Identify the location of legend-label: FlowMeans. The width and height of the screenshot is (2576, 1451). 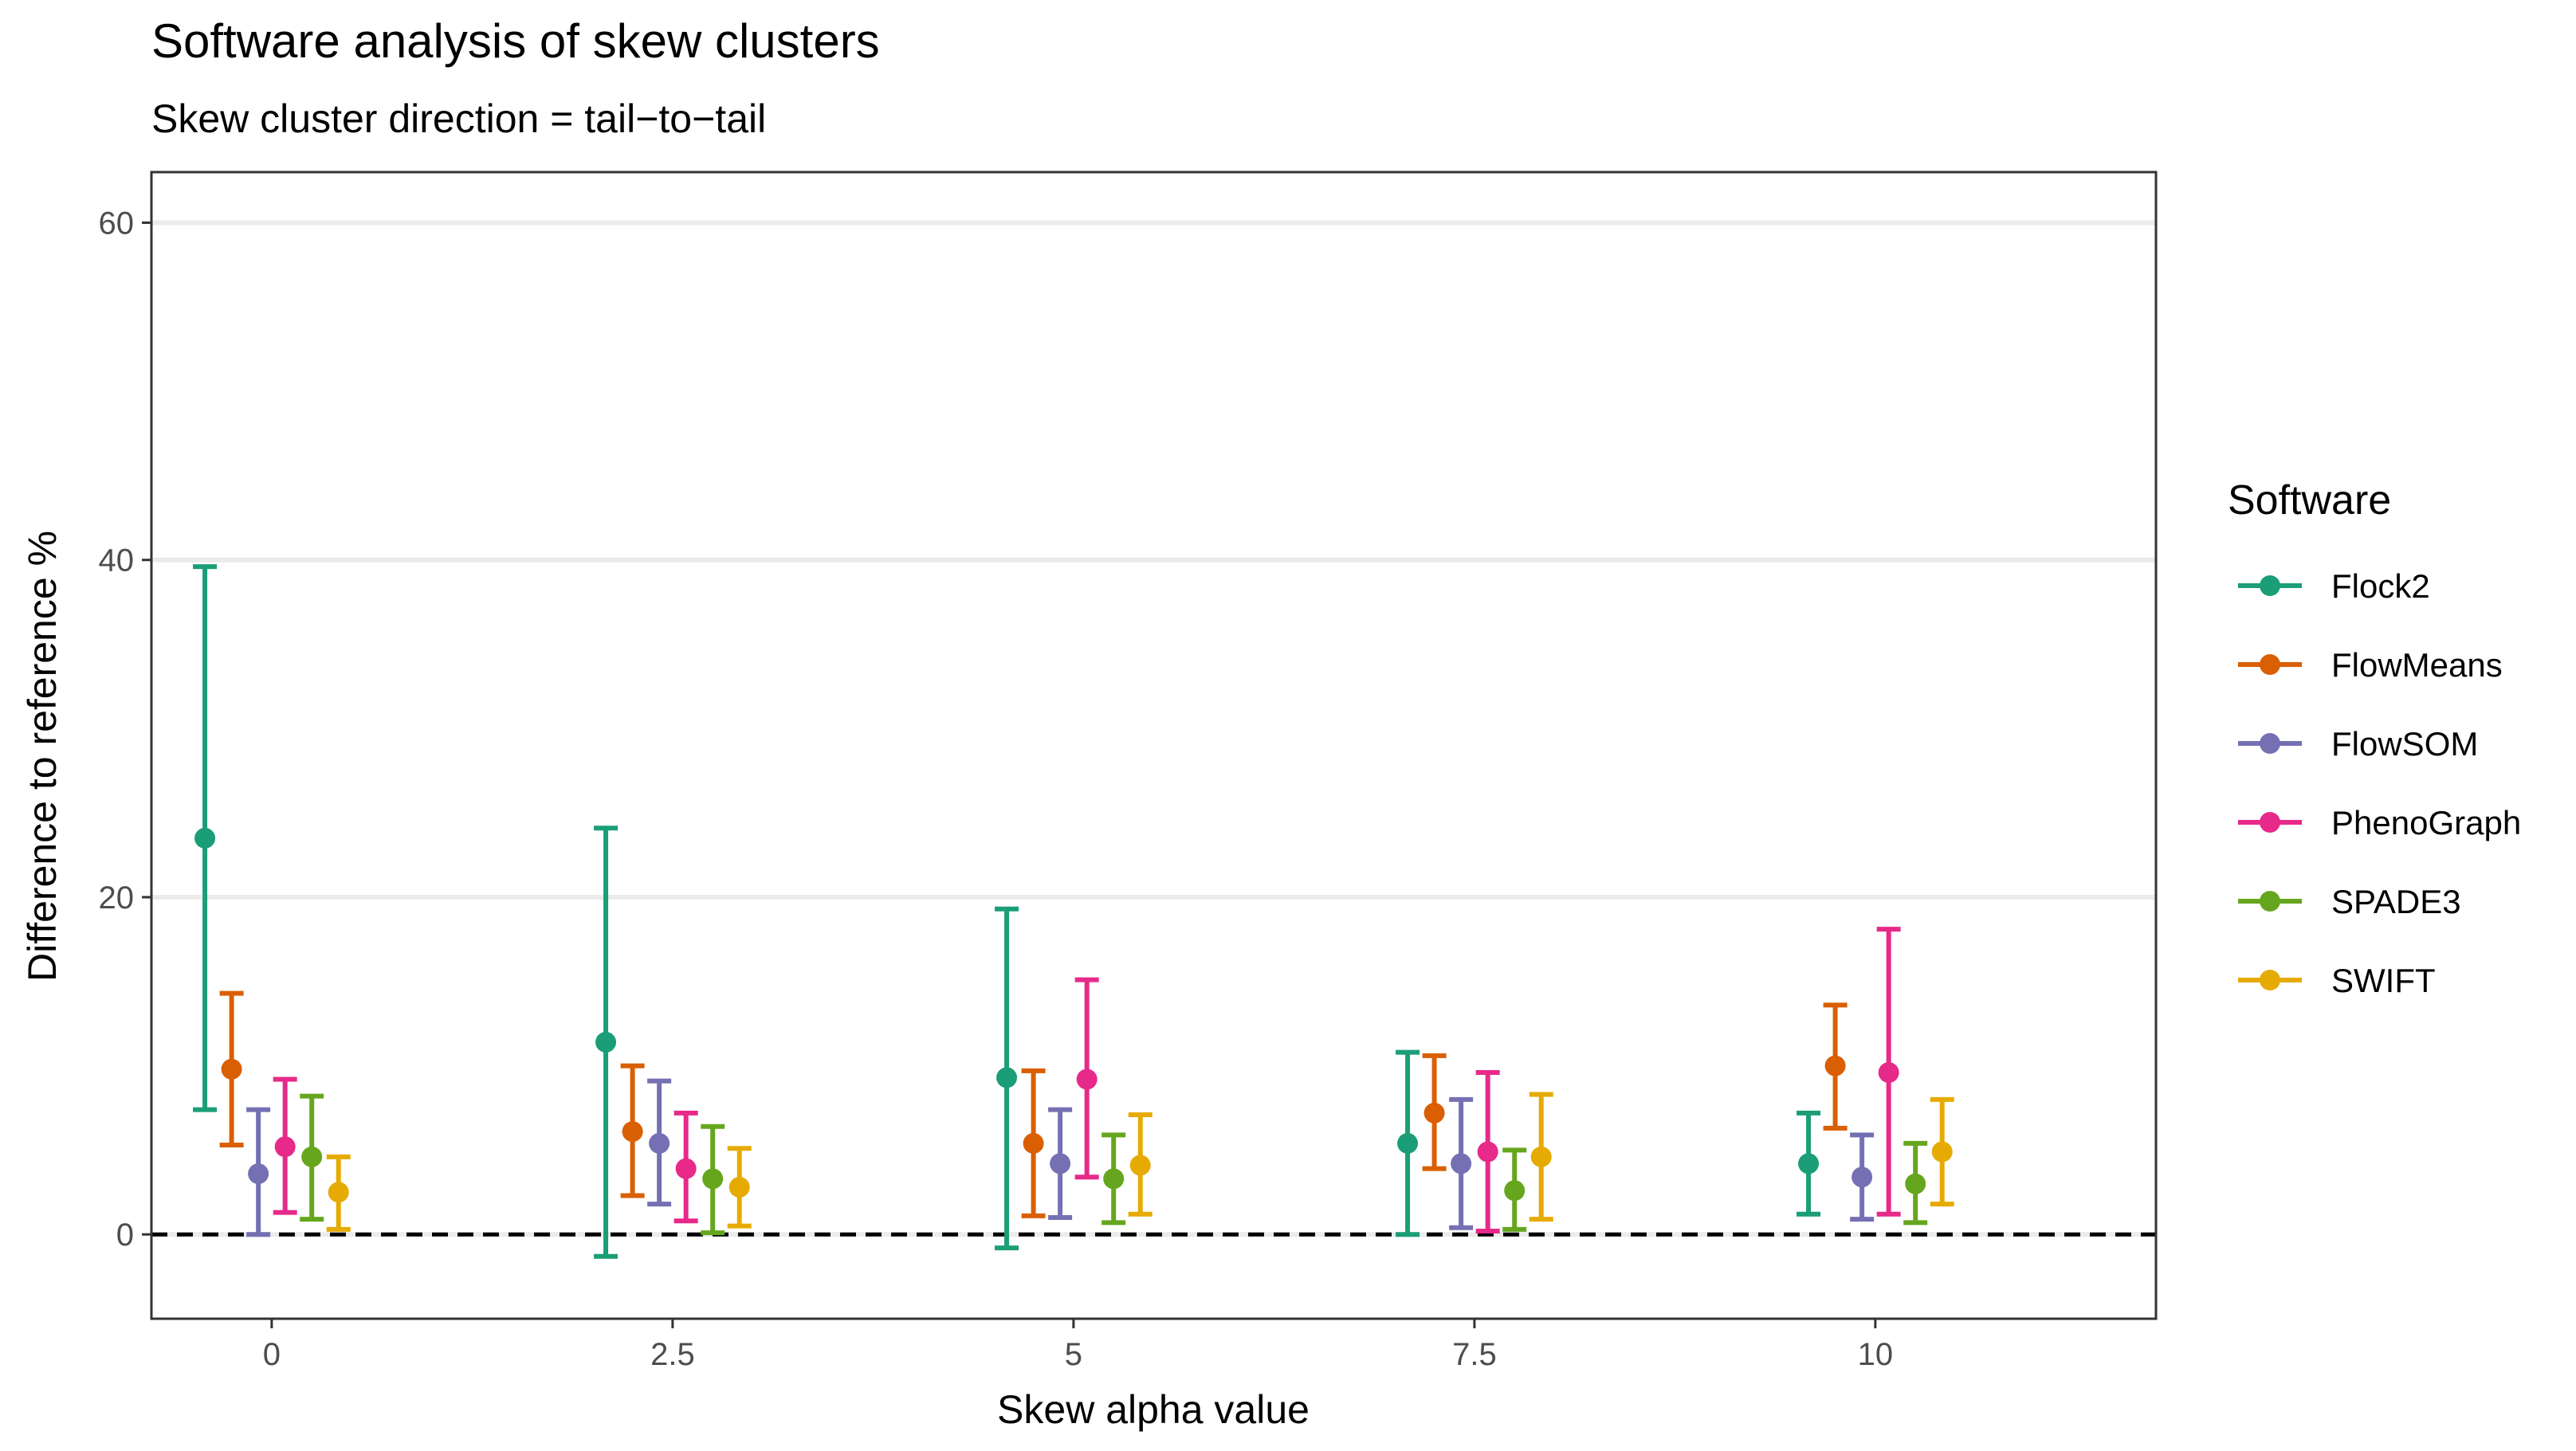
(2417, 665).